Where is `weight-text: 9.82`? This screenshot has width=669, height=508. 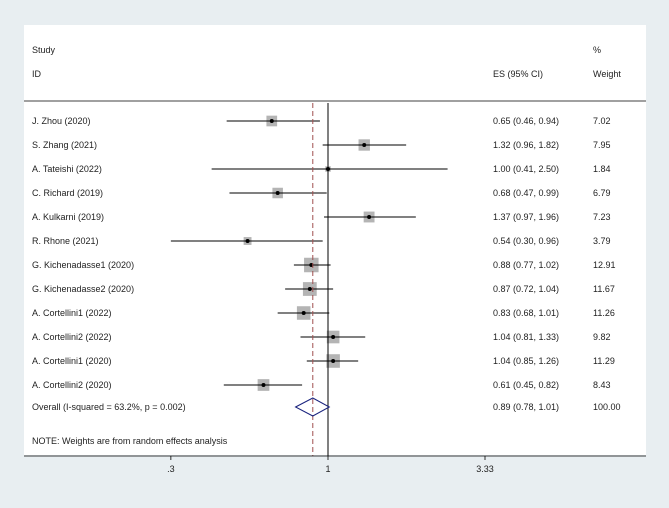
weight-text: 9.82 is located at coordinates (602, 337).